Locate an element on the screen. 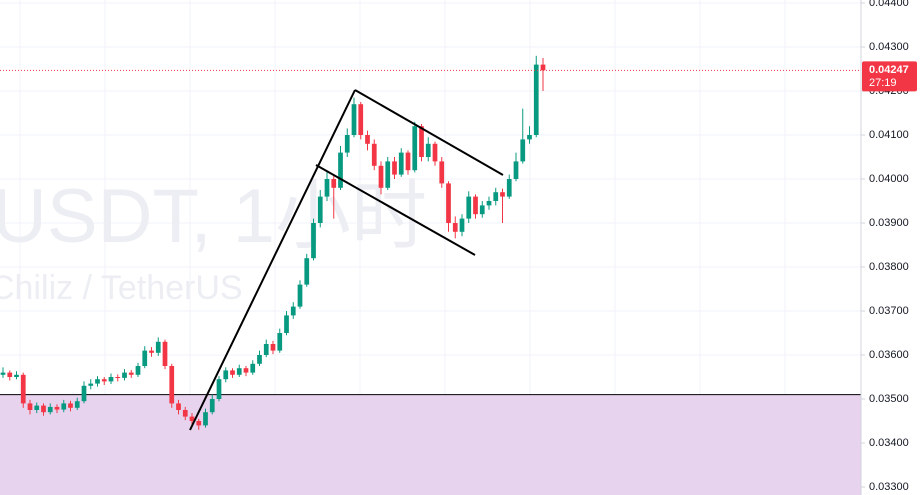  price-label-box is located at coordinates (889, 76).